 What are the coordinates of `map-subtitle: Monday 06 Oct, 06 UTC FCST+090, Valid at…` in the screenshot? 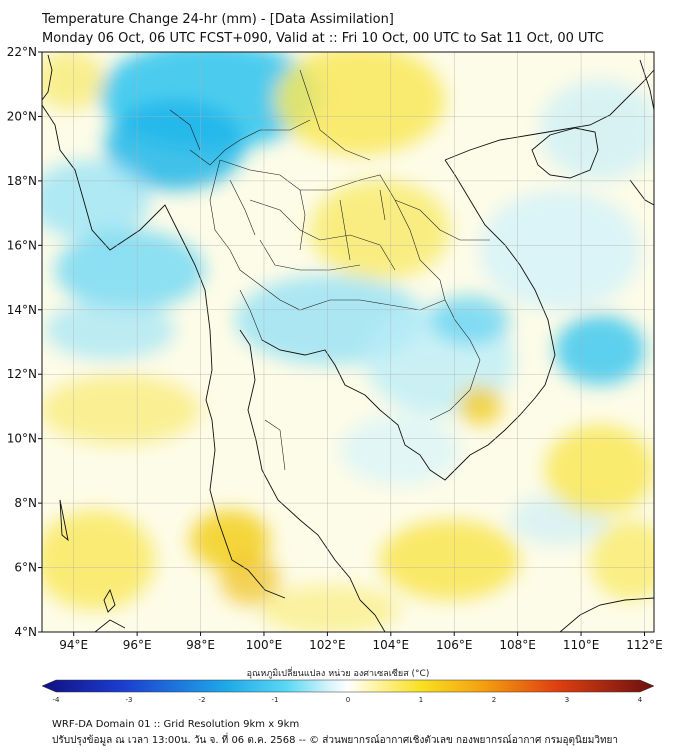 It's located at (323, 38).